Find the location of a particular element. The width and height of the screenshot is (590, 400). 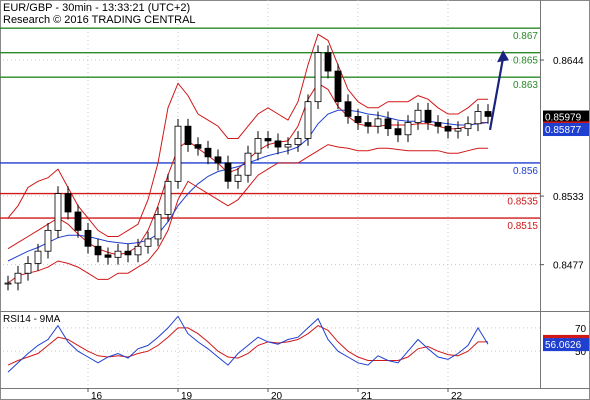

y-tick-label: 0.8477 is located at coordinates (568, 266).